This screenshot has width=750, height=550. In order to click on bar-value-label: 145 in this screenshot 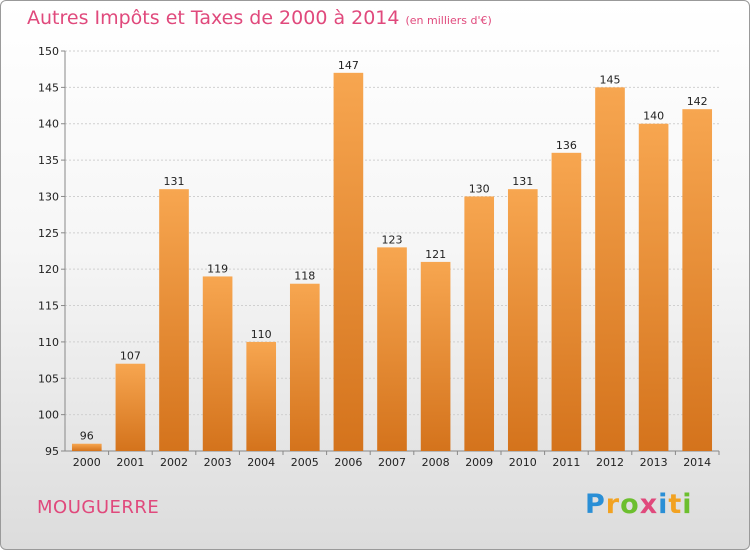, I will do `click(610, 79)`.